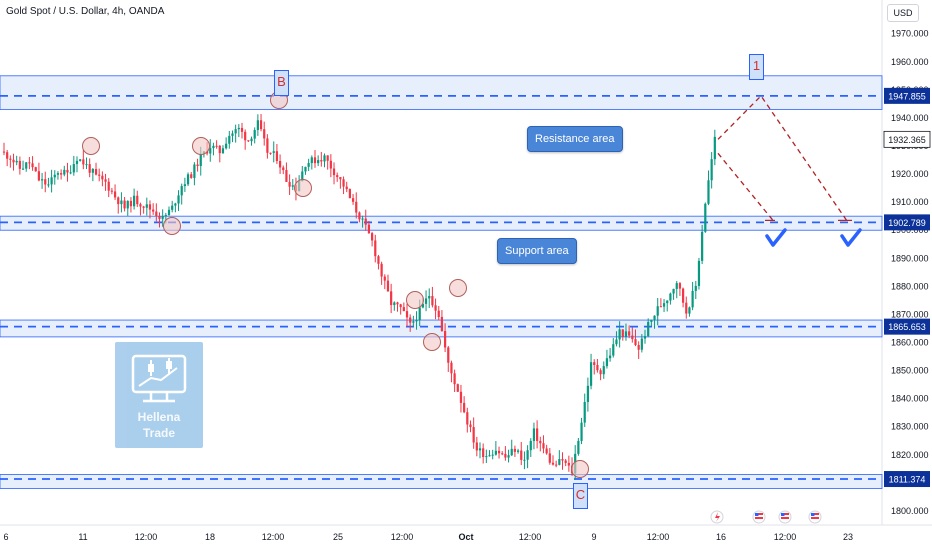 This screenshot has height=550, width=932. I want to click on x-tick-label: Oct, so click(465, 537).